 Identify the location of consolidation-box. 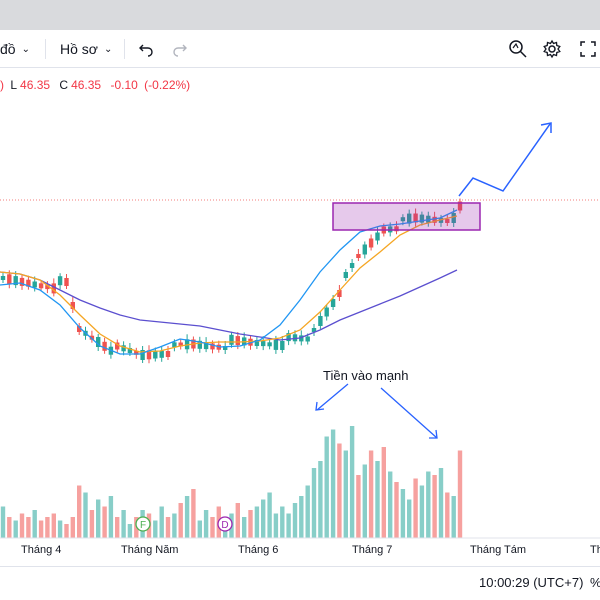
(406, 216).